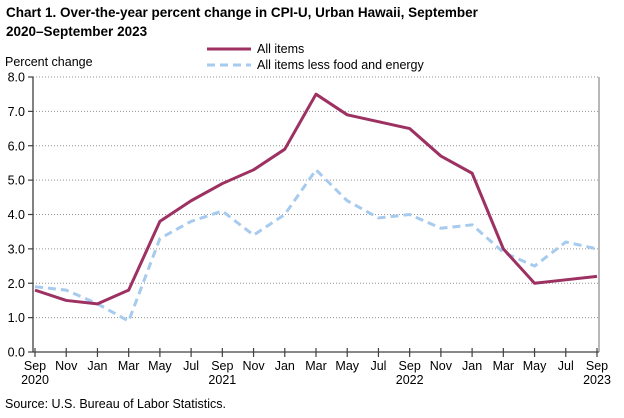 The image size is (624, 418). I want to click on legend: All items All items less food and energy, so click(314, 57).